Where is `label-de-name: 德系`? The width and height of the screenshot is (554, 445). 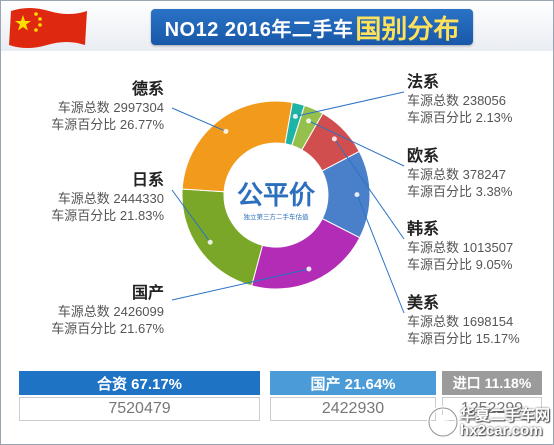
label-de-name: 德系 is located at coordinates (147, 89).